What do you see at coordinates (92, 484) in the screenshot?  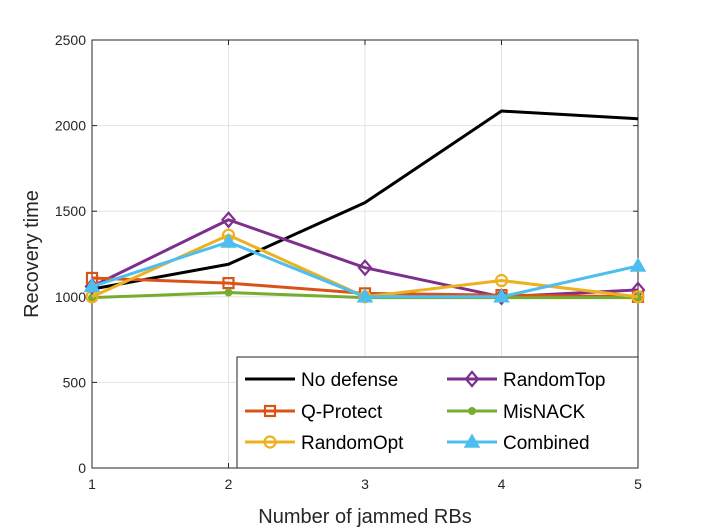 I see `x-tick-label: 1` at bounding box center [92, 484].